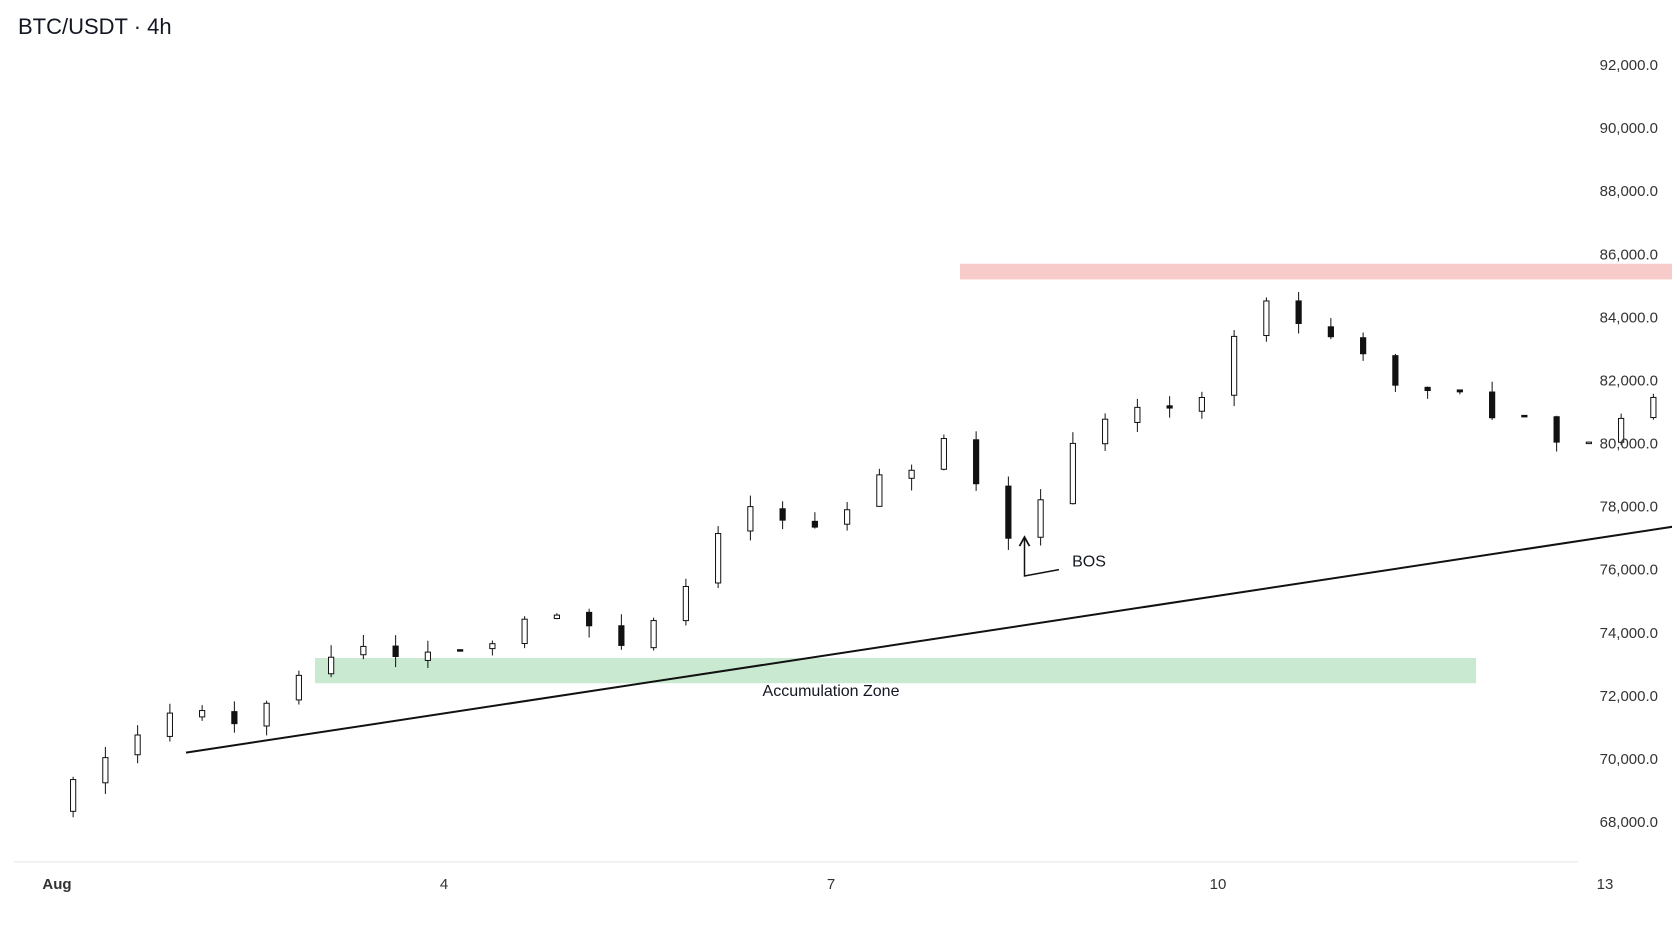 This screenshot has width=1672, height=941. I want to click on y-tick-label: 88,000.0, so click(1629, 191).